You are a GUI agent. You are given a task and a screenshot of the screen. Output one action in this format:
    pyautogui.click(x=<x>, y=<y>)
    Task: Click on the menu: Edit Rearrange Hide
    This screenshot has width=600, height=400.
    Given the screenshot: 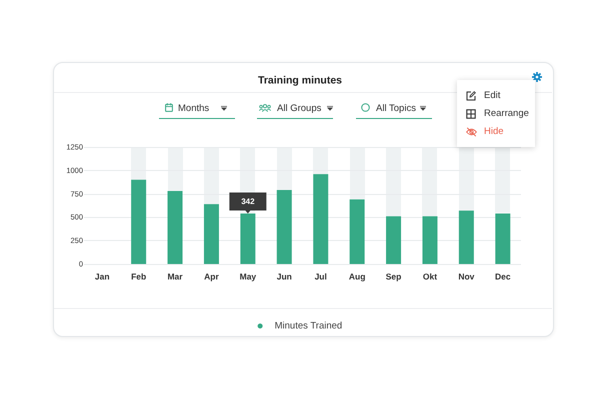 What is the action you would take?
    pyautogui.click(x=496, y=113)
    